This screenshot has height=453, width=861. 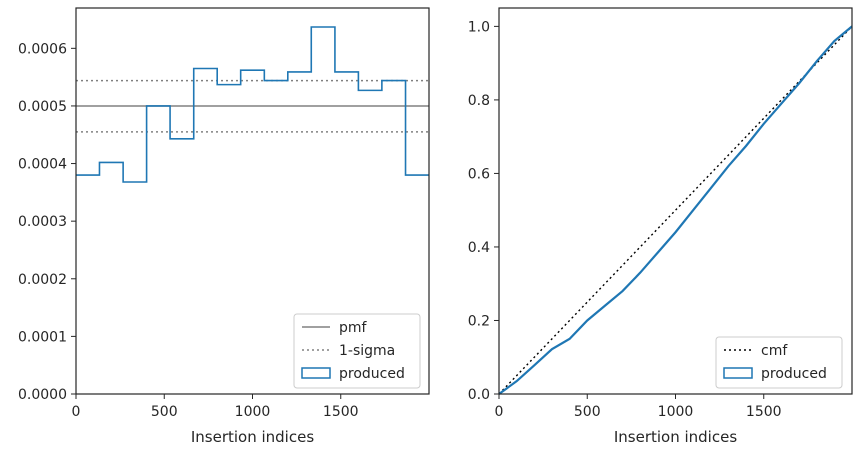 What do you see at coordinates (774, 351) in the screenshot?
I see `legend-label: cmf` at bounding box center [774, 351].